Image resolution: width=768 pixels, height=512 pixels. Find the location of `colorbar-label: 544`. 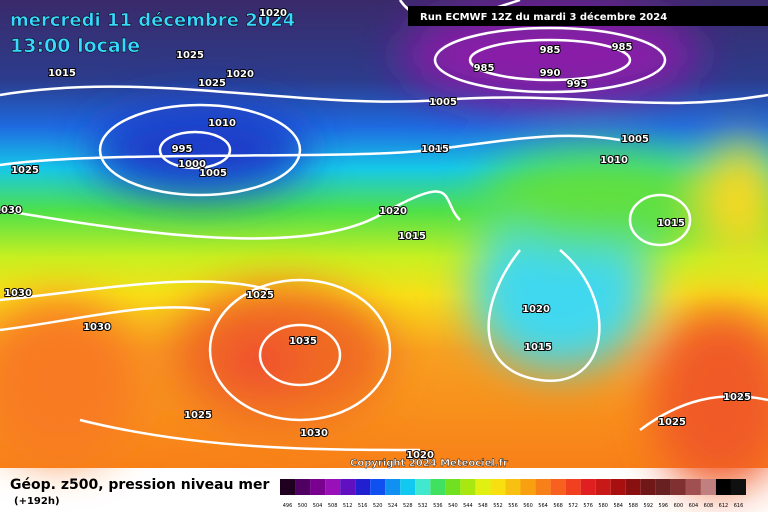

colorbar-label: 544 is located at coordinates (468, 506).